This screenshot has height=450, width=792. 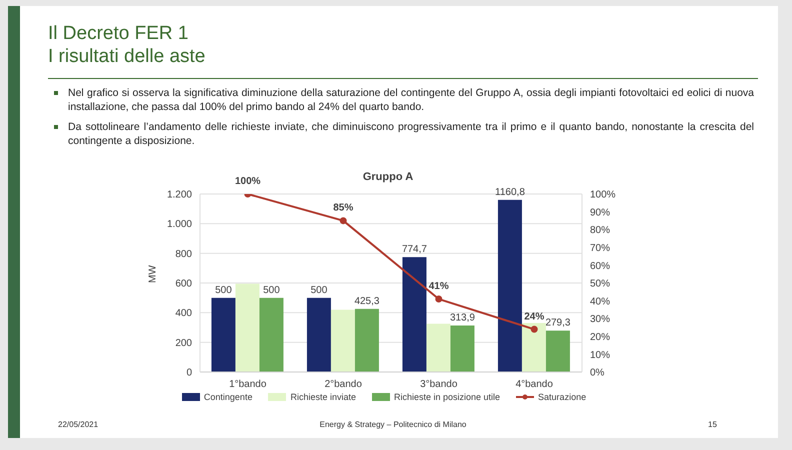 I want to click on text: Energy & Strategy – Politecnico di Milano, so click(x=393, y=424).